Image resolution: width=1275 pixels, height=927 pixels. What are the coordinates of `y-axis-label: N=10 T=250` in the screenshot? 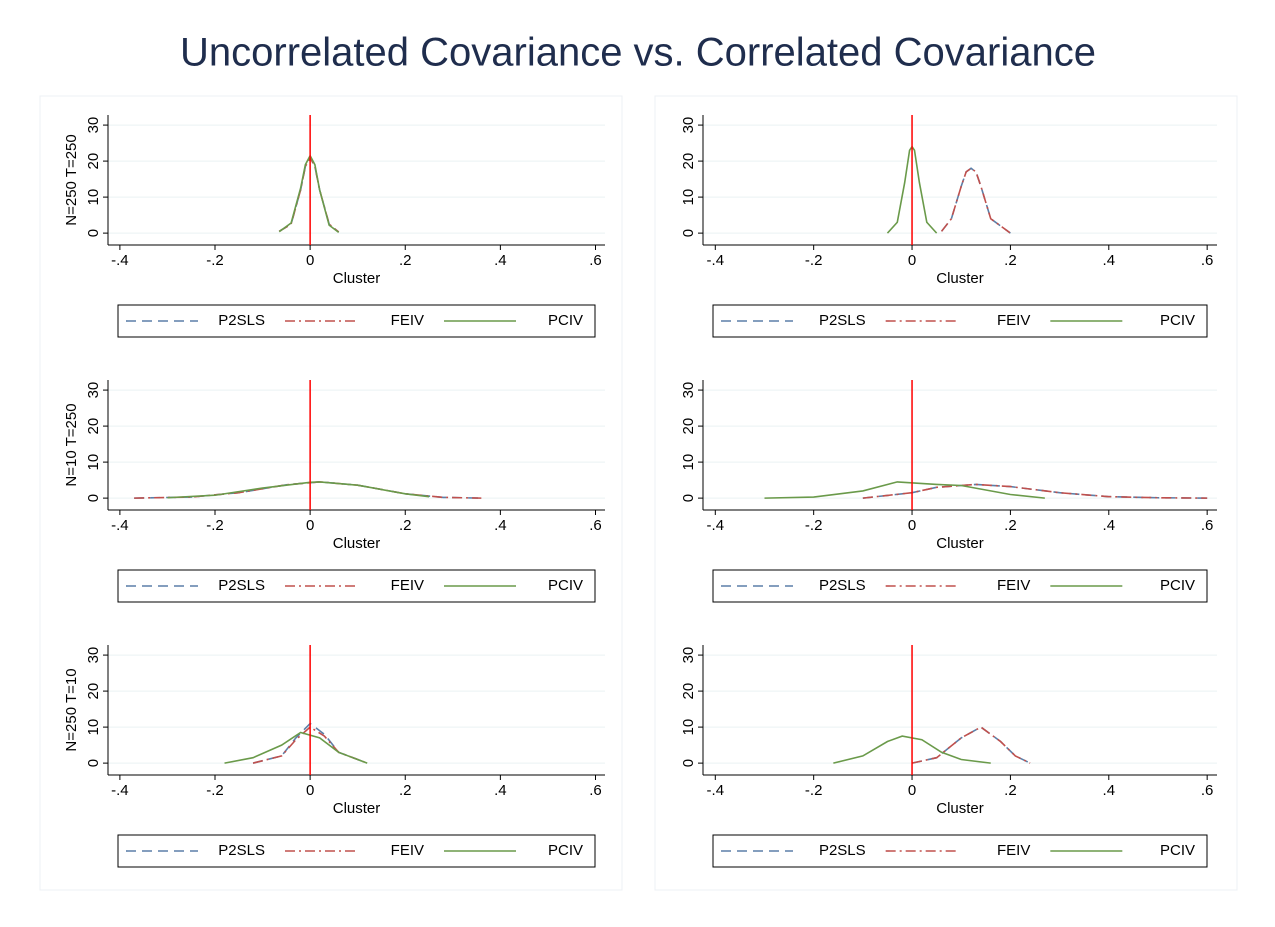 It's located at (71, 444).